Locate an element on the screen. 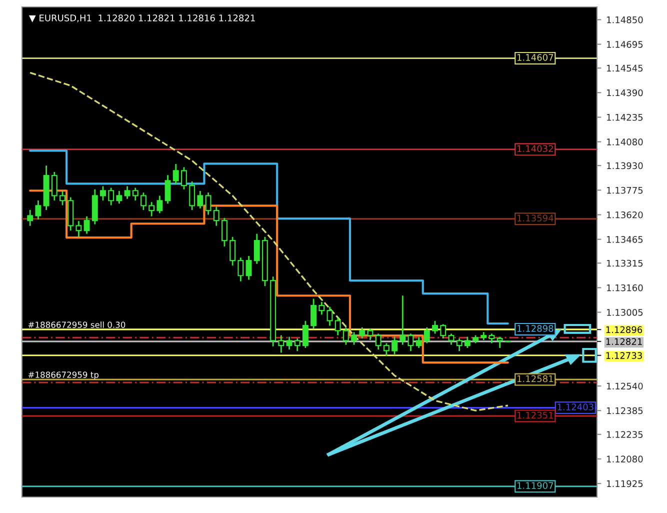  y-tick-label: 1.13930 is located at coordinates (625, 166).